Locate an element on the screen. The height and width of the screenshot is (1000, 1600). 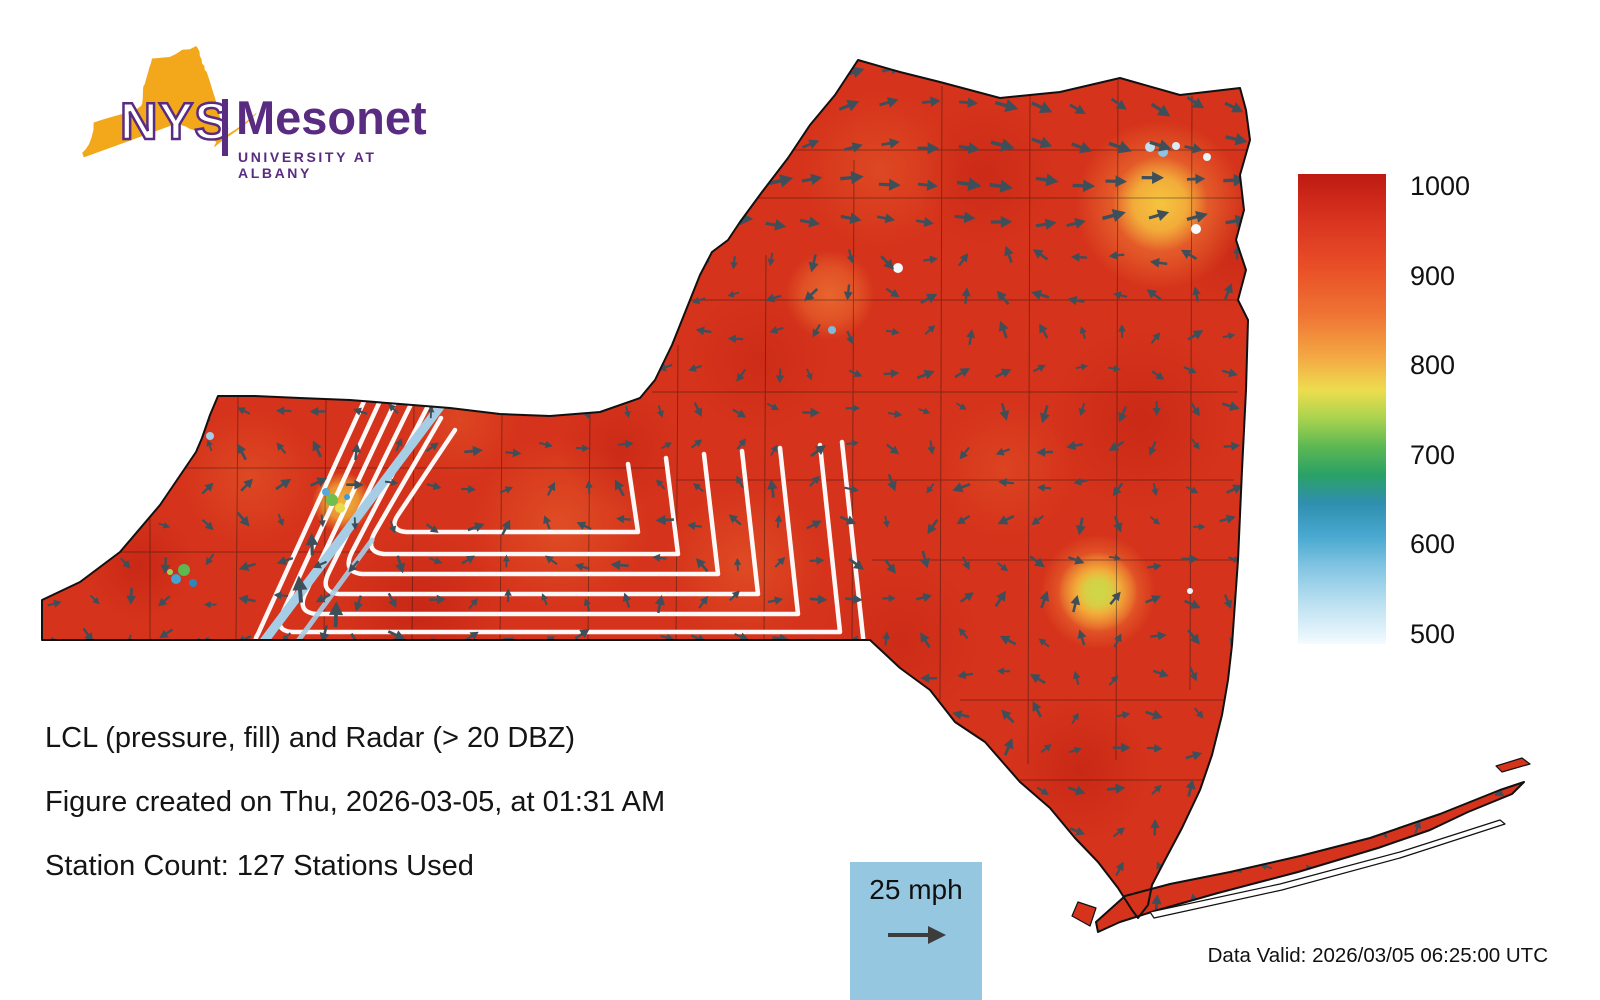
wind-legend: 25 mph is located at coordinates (916, 931).